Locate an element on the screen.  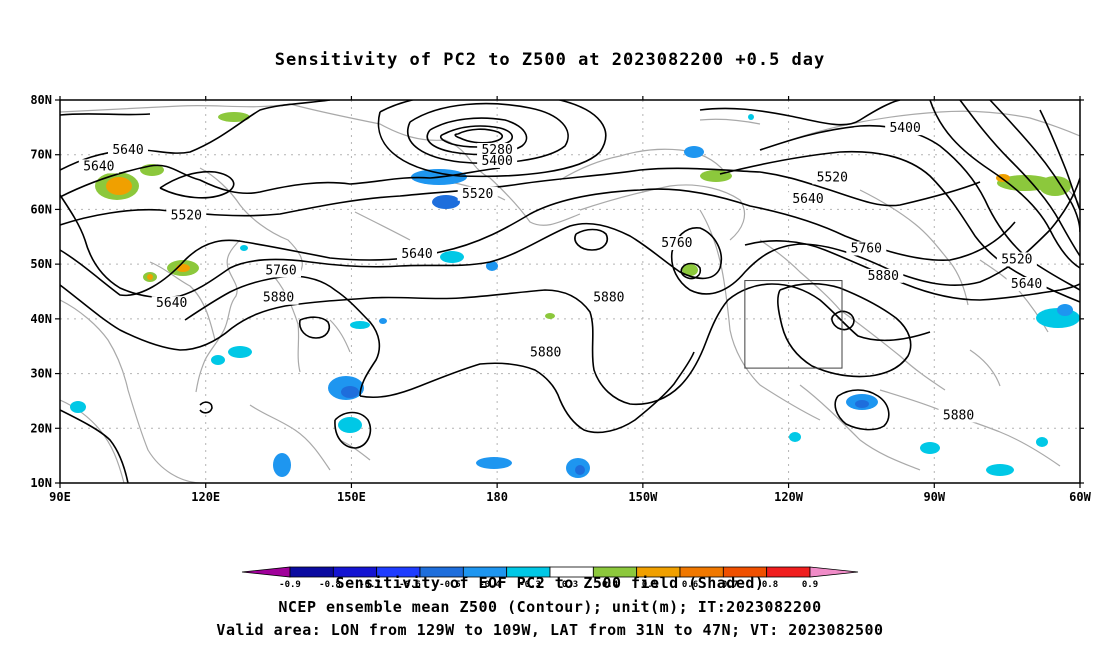
lon-tick-label: 120E is located at coordinates (205, 497).